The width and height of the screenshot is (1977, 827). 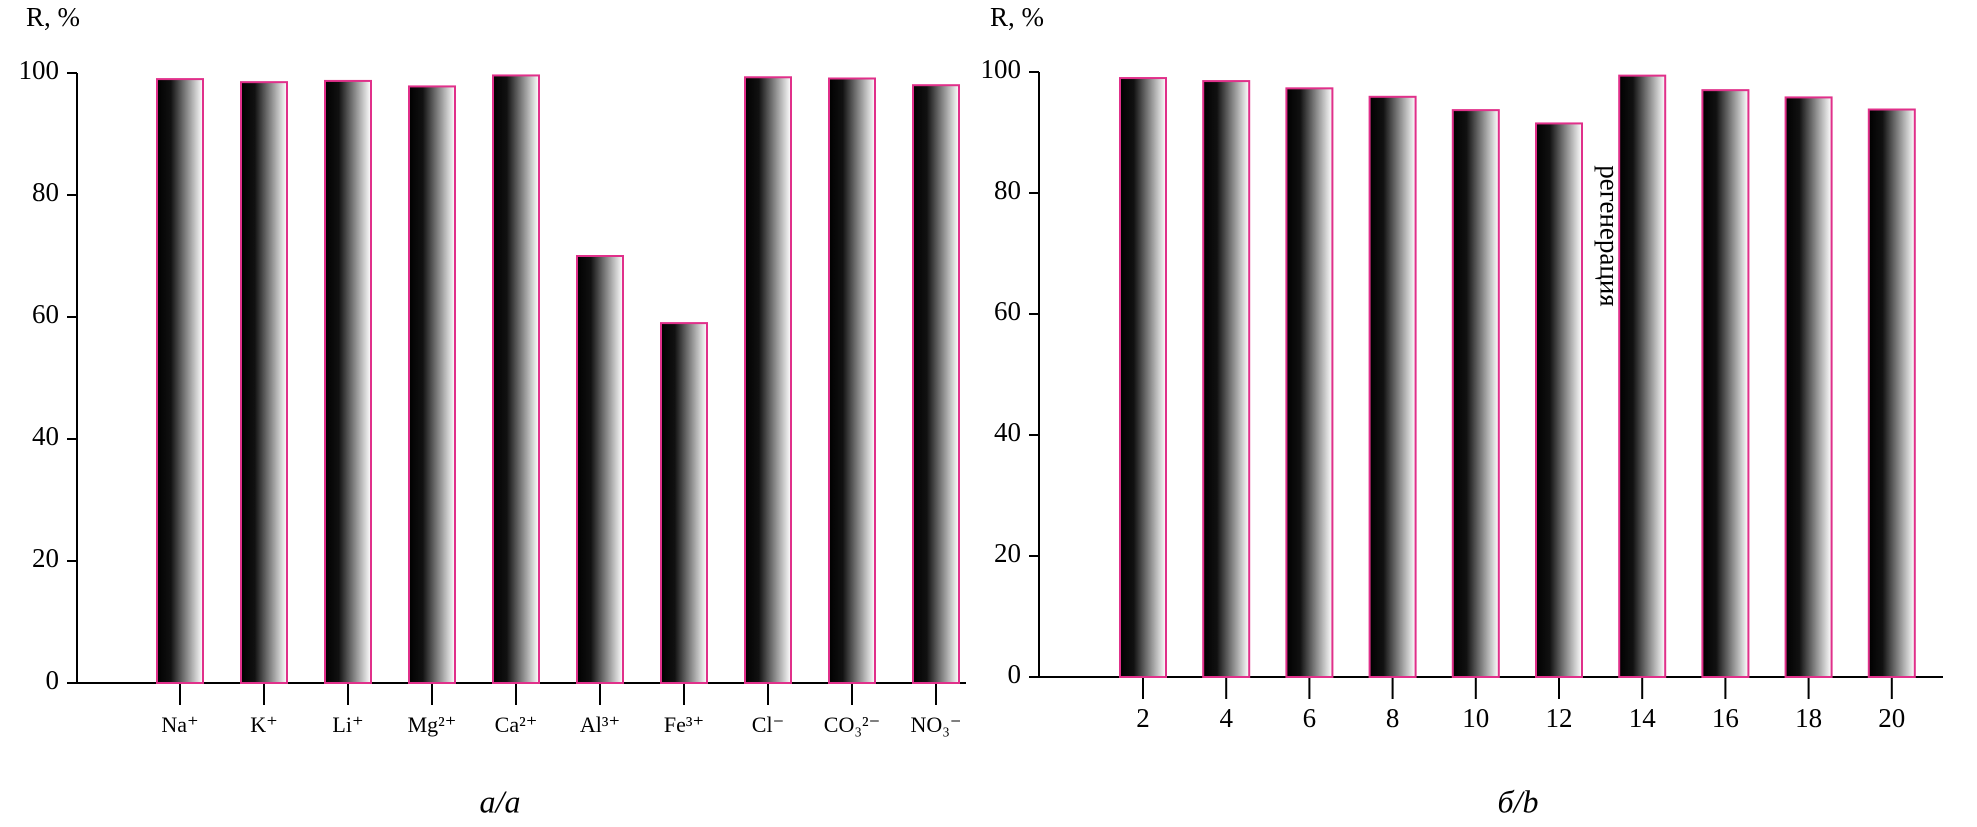 I want to click on x-tick-label: Cl⁻, so click(x=768, y=724).